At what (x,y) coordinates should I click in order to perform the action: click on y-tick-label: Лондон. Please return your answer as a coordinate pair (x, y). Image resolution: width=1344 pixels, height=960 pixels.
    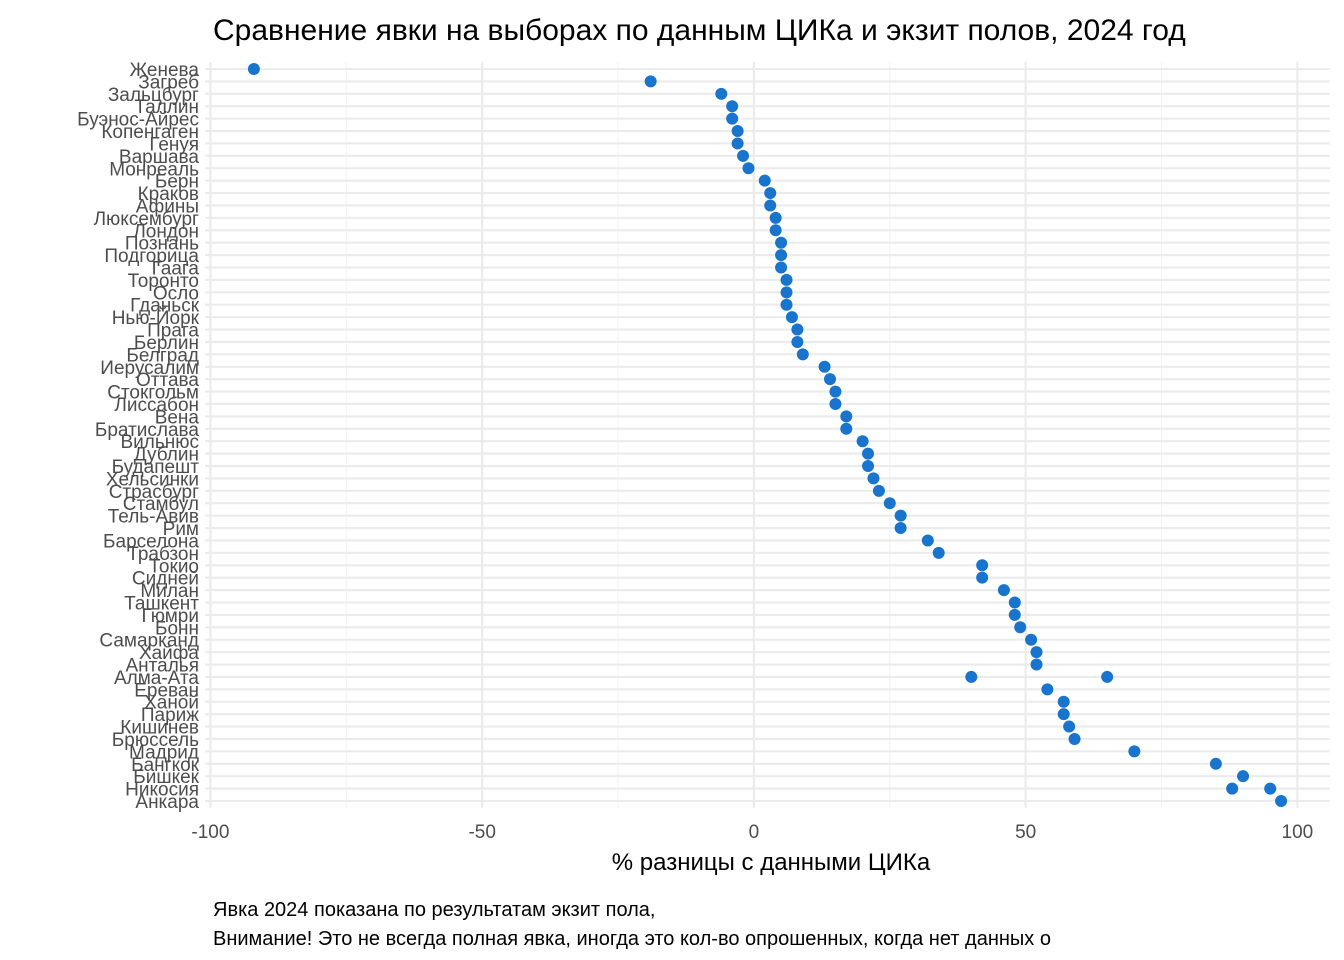
    Looking at the image, I should click on (166, 231).